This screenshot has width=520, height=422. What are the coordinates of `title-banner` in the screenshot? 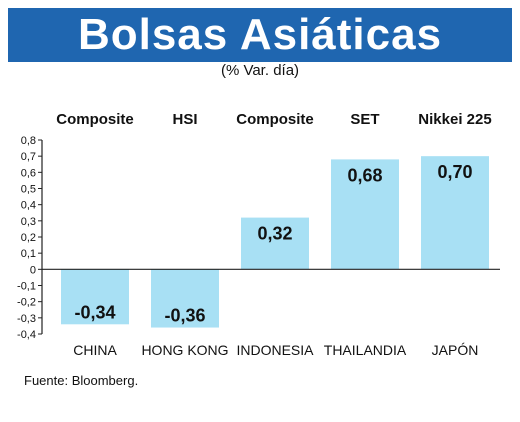 It's located at (260, 35).